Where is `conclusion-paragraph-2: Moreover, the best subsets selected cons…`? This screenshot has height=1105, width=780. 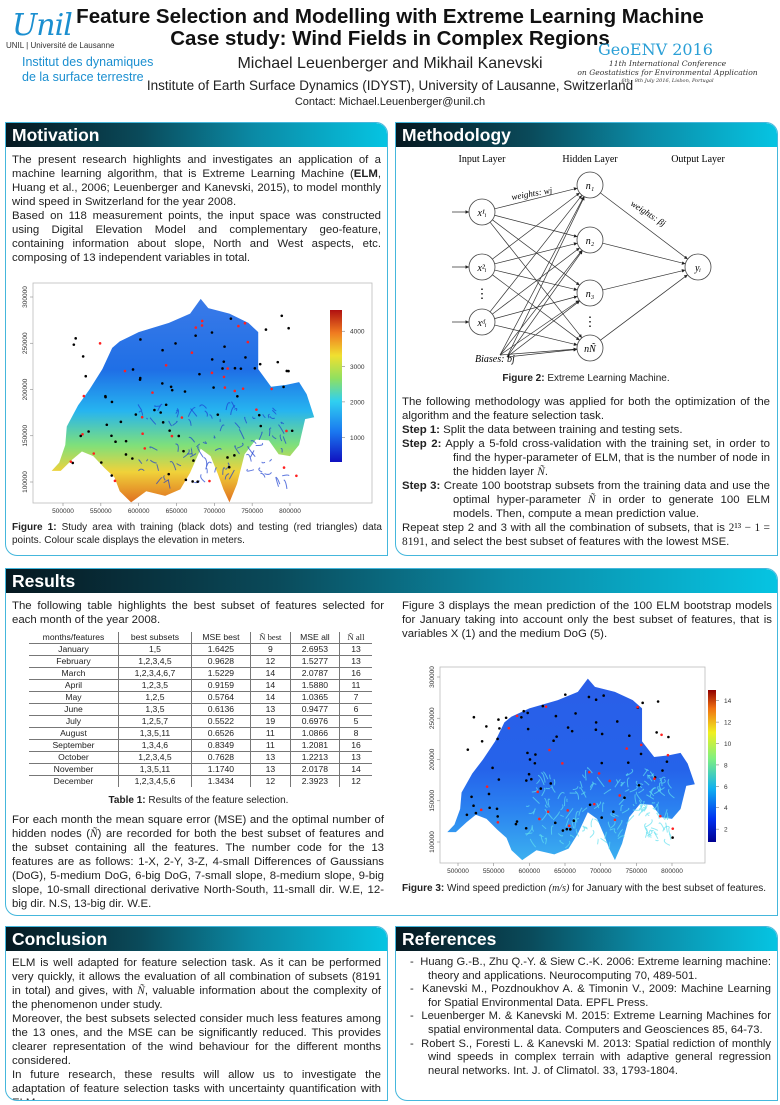 conclusion-paragraph-2: Moreover, the best subsets selected cons… is located at coordinates (196, 1040).